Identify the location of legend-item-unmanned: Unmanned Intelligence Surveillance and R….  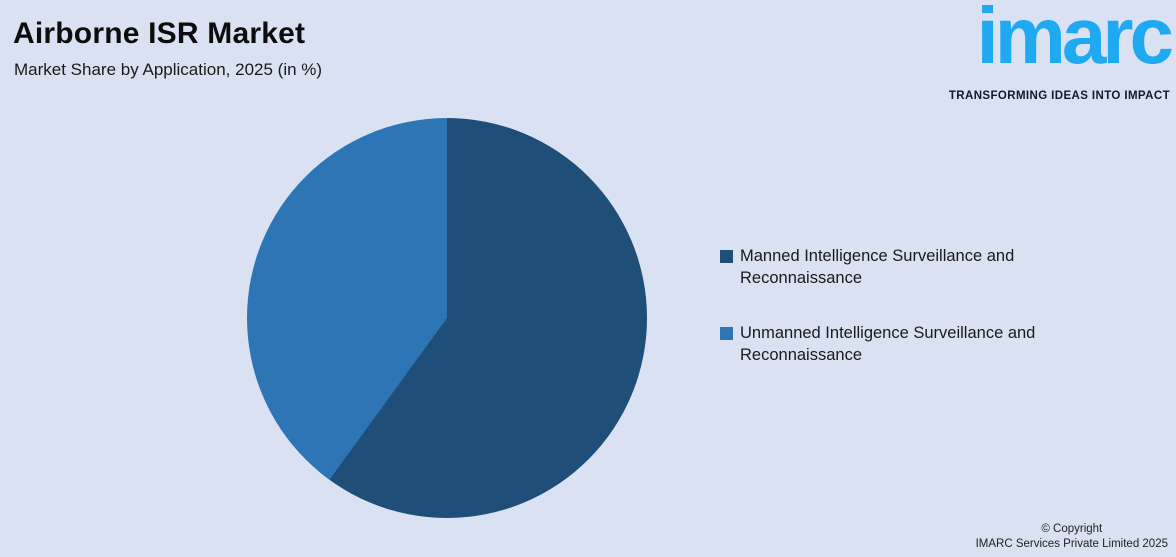
(890, 344).